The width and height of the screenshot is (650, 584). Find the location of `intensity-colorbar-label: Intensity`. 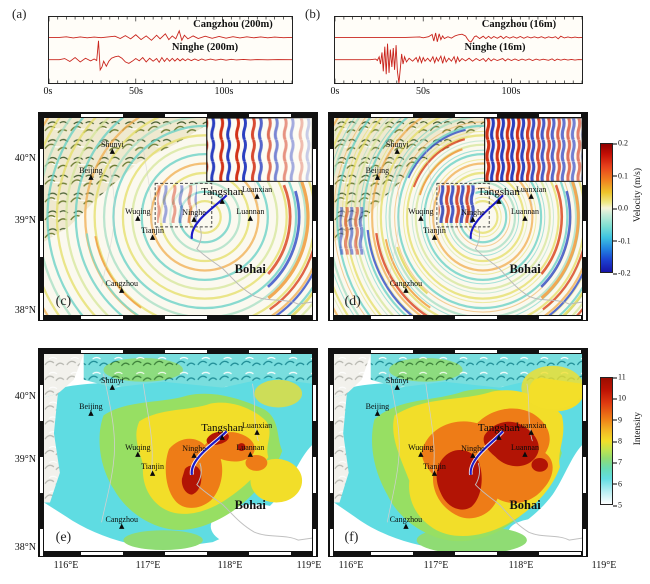

intensity-colorbar-label: Intensity is located at coordinates (638, 429).